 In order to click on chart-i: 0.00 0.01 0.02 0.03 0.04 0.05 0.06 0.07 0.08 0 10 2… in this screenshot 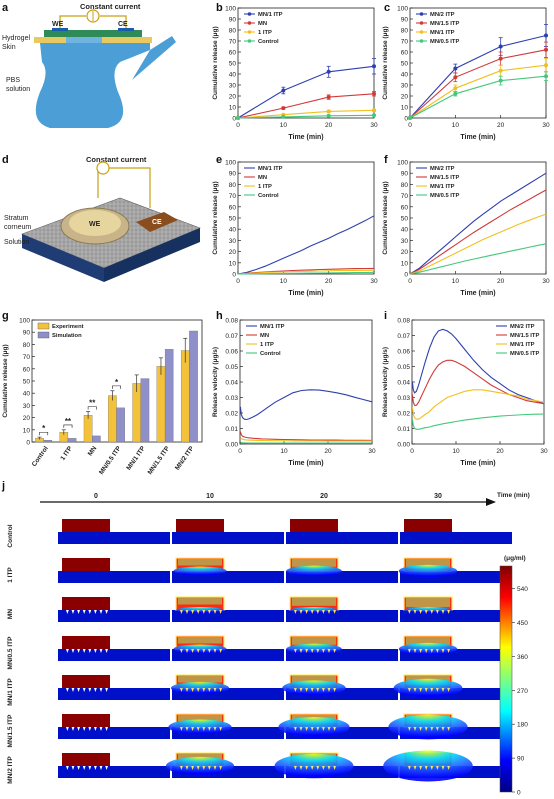, I will do `click(465, 393)`.